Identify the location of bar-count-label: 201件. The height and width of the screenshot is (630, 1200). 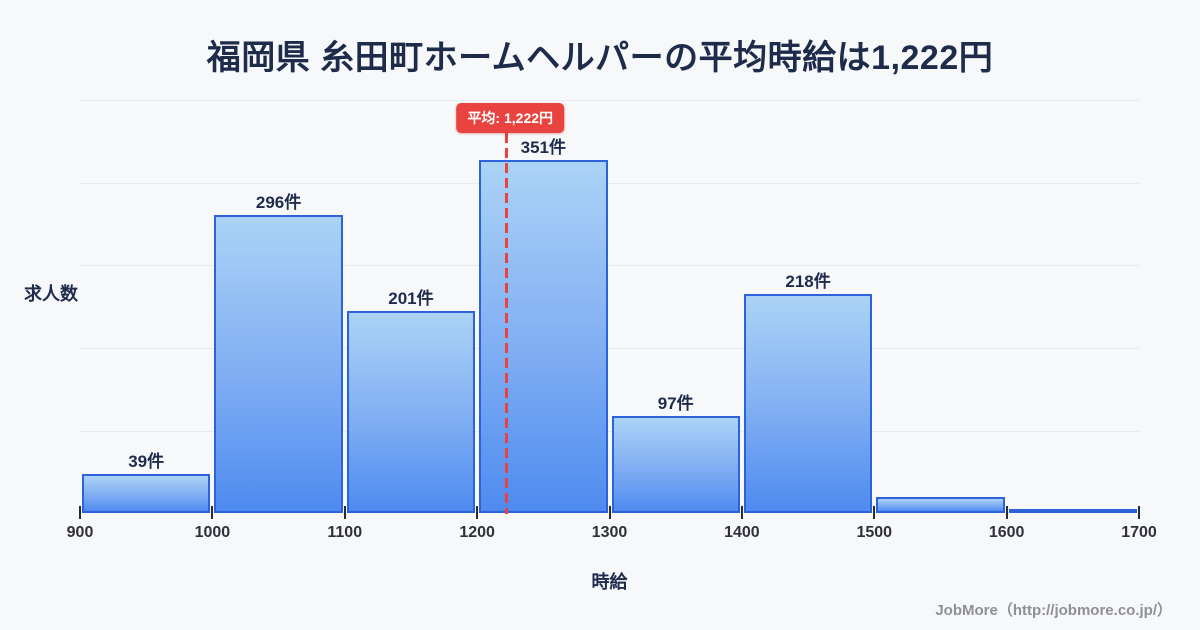
(411, 299).